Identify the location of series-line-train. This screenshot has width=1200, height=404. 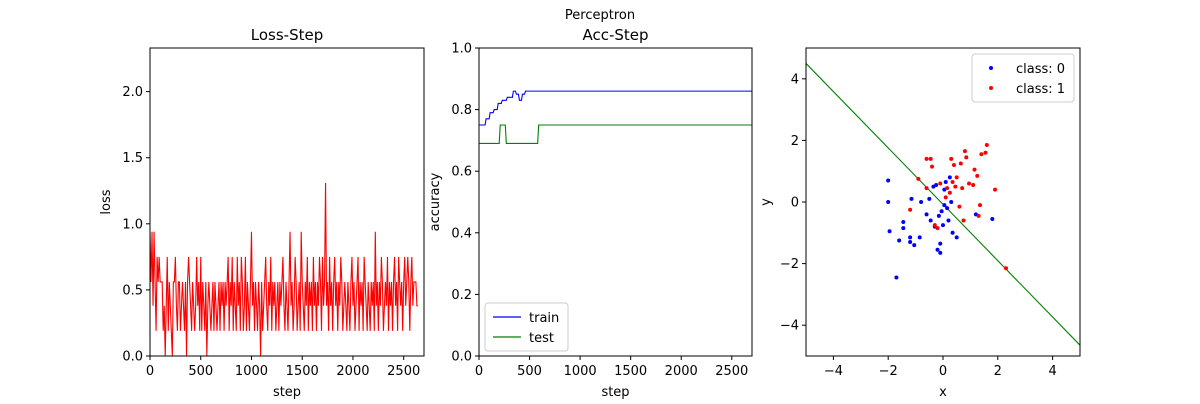
(615, 108).